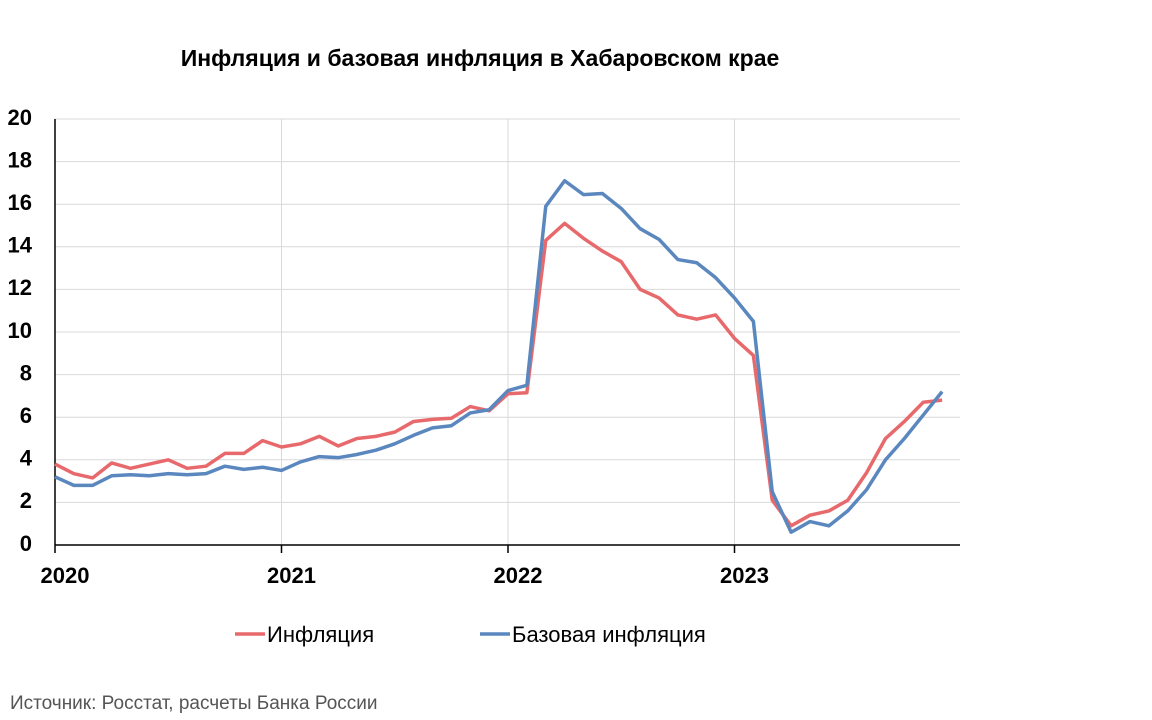  What do you see at coordinates (518, 575) in the screenshot?
I see `x-tick-label: 2022` at bounding box center [518, 575].